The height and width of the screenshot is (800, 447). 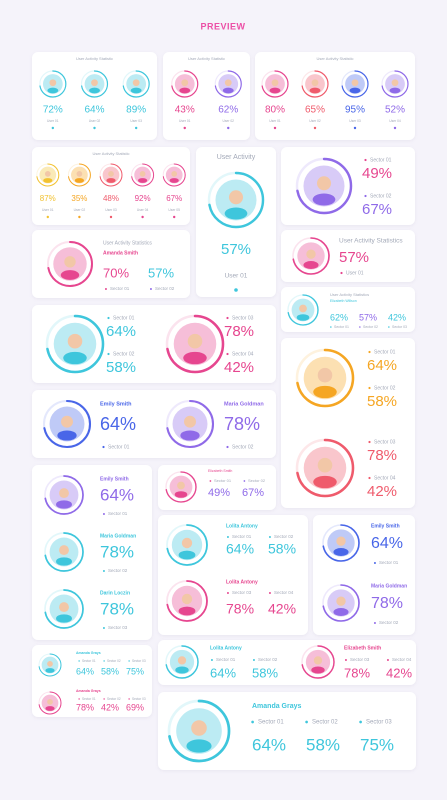 I want to click on person-name: Emily Smith, so click(x=114, y=479).